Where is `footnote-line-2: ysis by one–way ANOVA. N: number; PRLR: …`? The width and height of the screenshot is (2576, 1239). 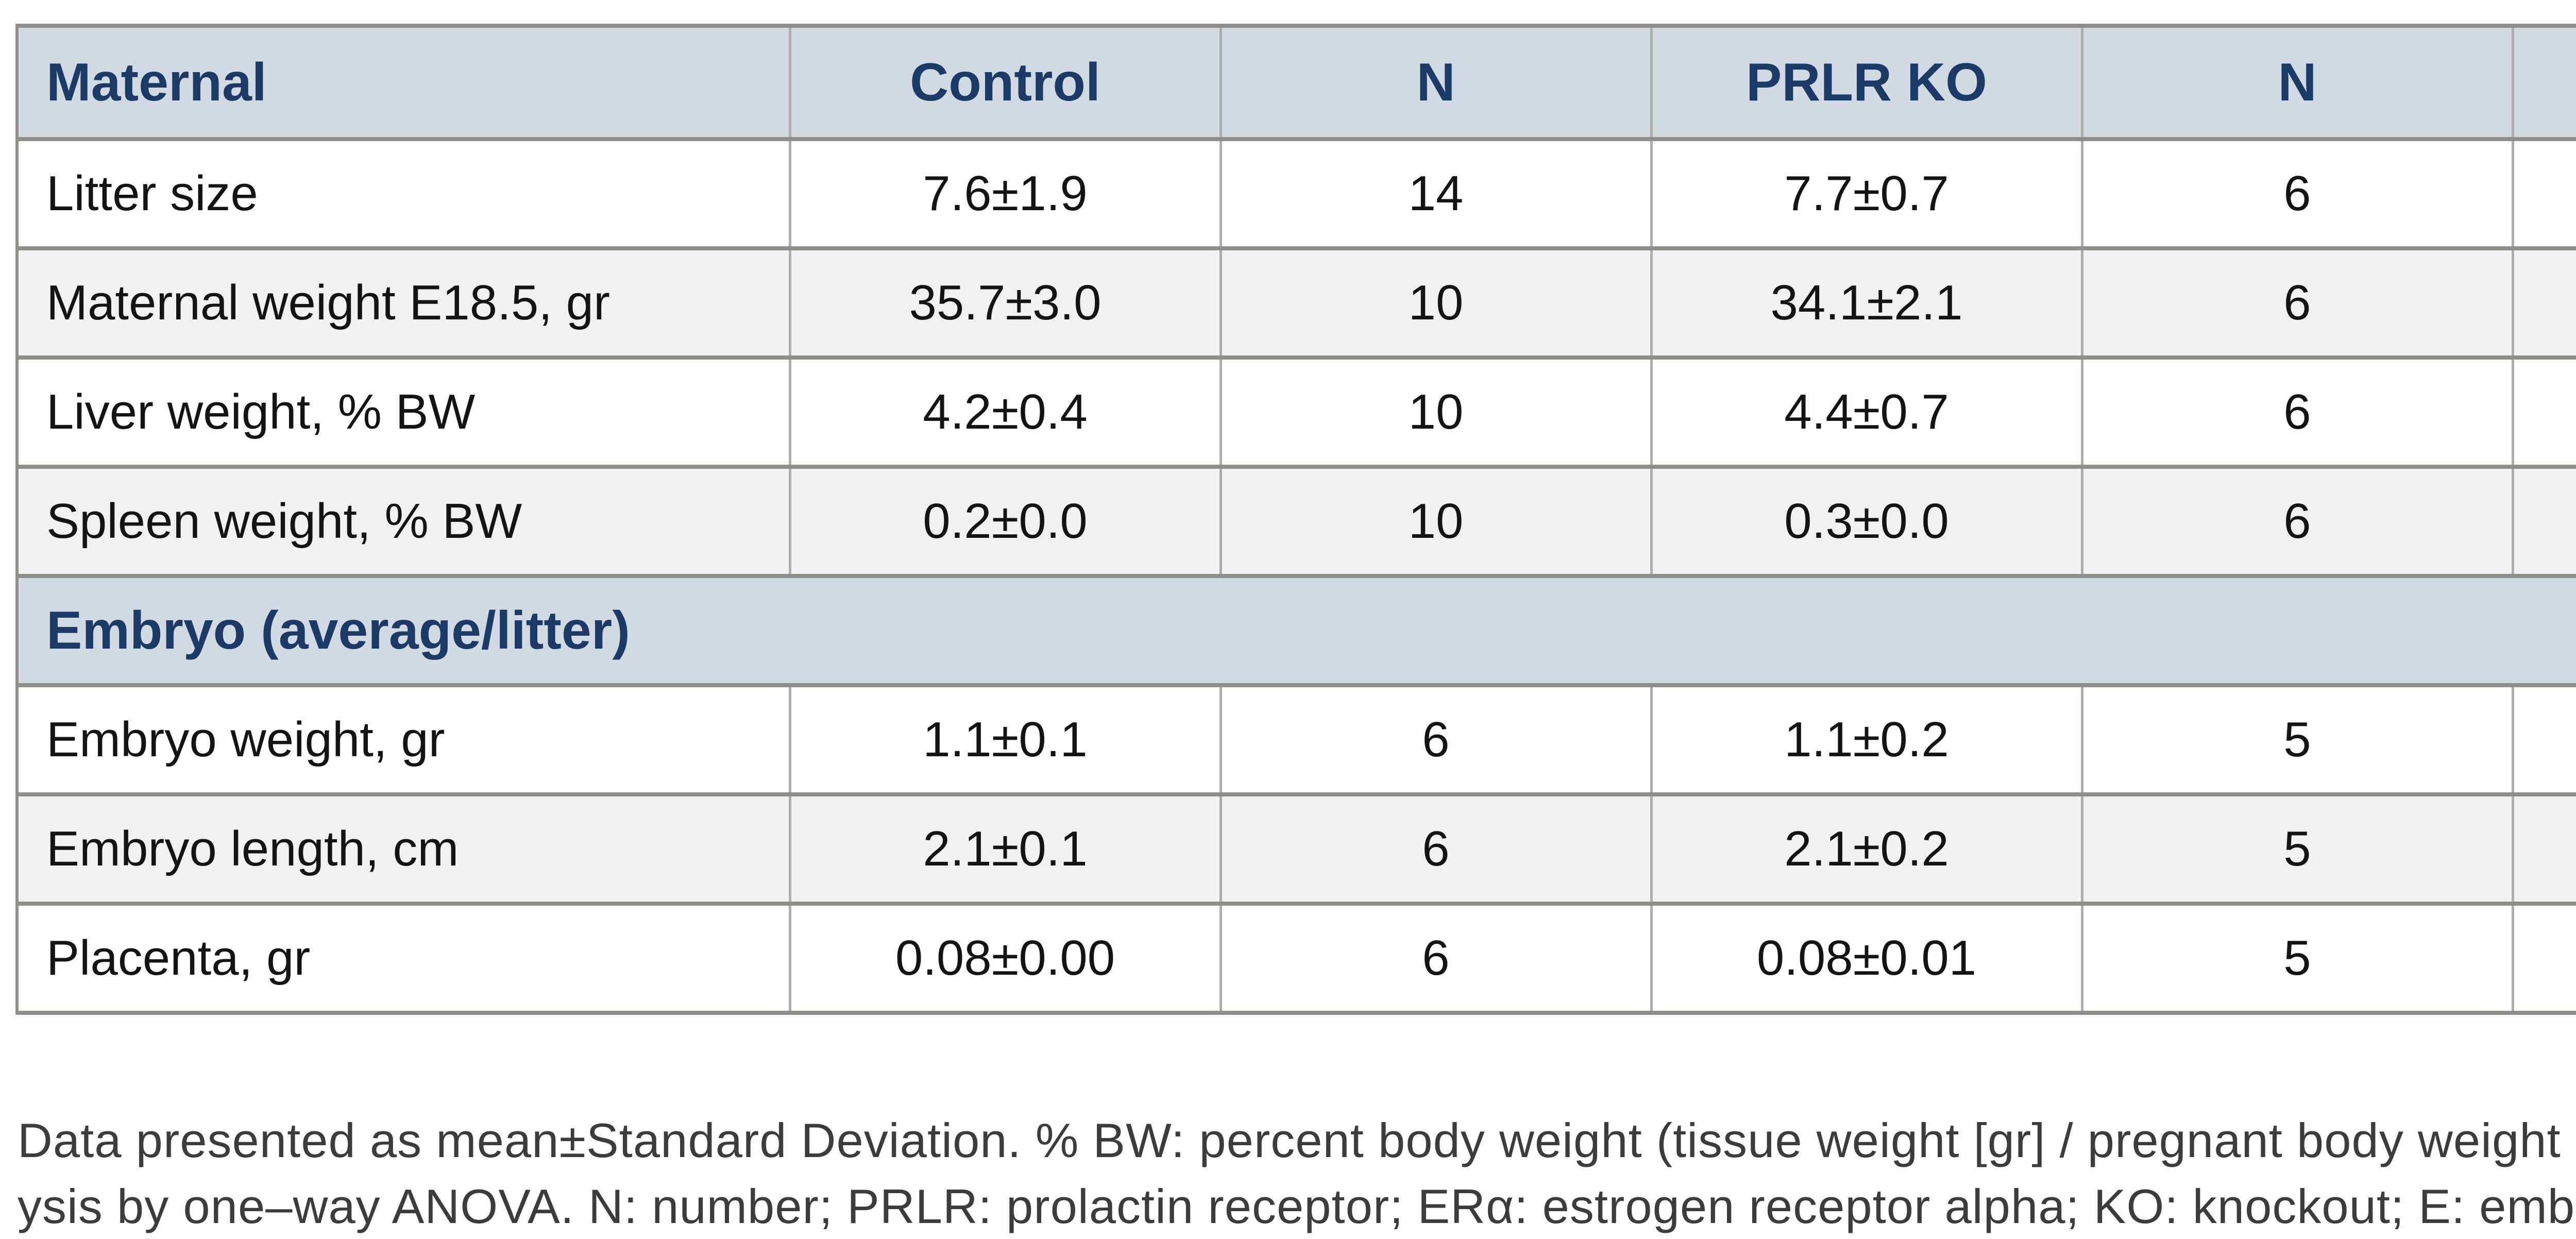
footnote-line-2: ysis by one–way ANOVA. N: number; PRLR: … is located at coordinates (1297, 1206).